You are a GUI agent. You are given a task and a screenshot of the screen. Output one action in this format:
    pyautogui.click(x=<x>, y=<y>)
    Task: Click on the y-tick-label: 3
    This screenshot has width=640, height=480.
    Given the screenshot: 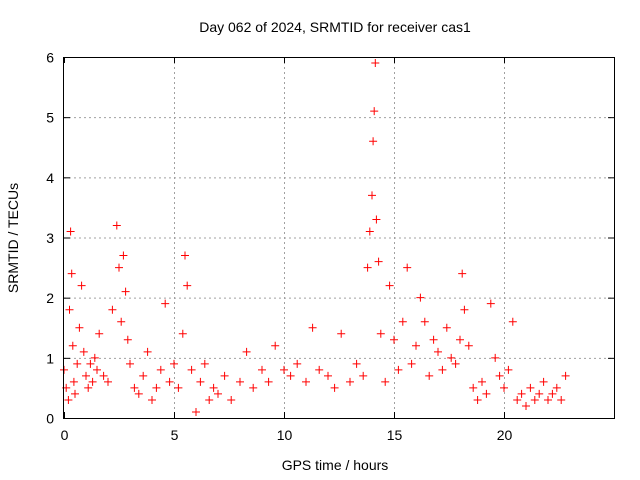 What is the action you would take?
    pyautogui.click(x=50, y=238)
    